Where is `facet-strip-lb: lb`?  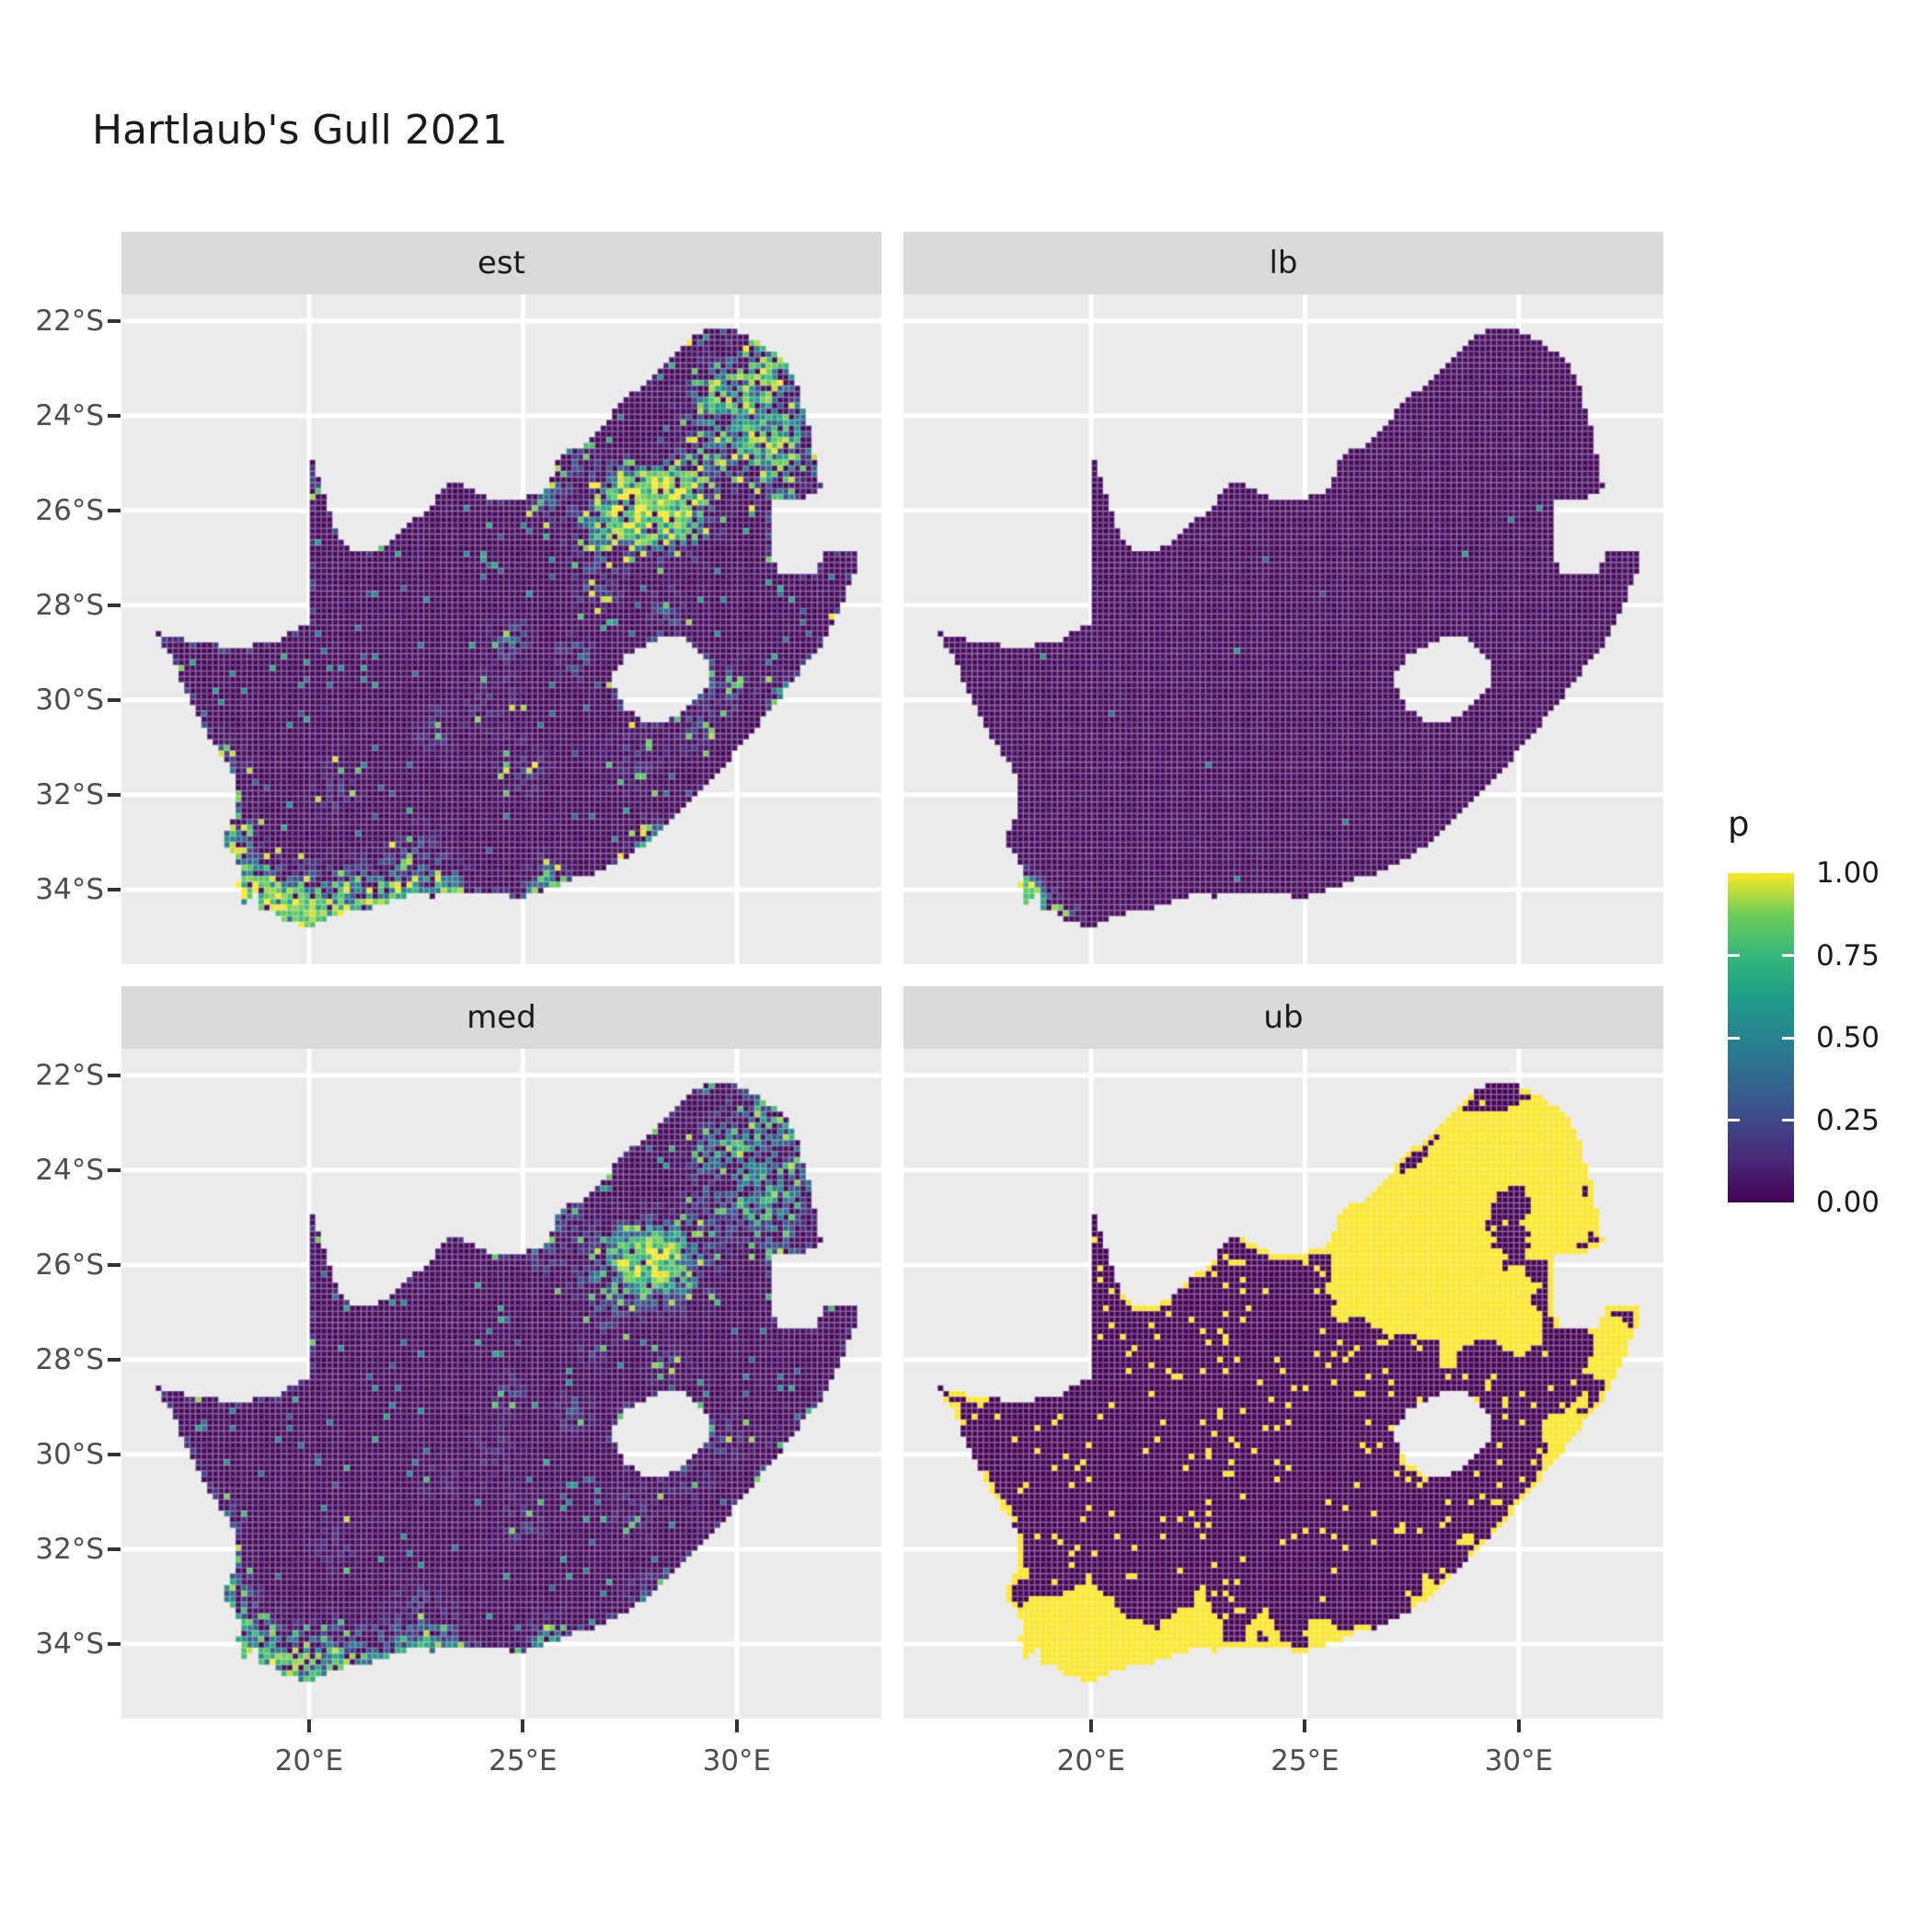 facet-strip-lb: lb is located at coordinates (1283, 263).